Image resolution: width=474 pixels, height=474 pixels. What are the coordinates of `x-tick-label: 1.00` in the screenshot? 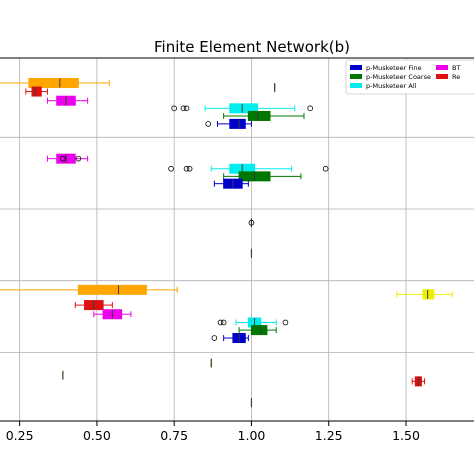 It's located at (252, 435).